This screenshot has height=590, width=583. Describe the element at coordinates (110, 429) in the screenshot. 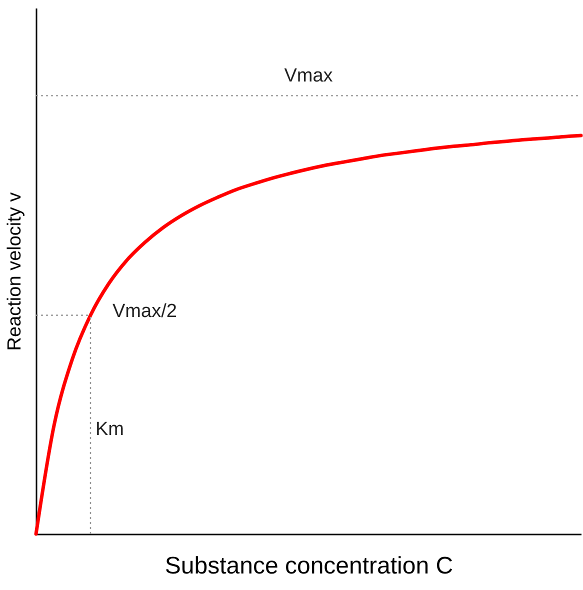

I see `annotation: Km` at that location.